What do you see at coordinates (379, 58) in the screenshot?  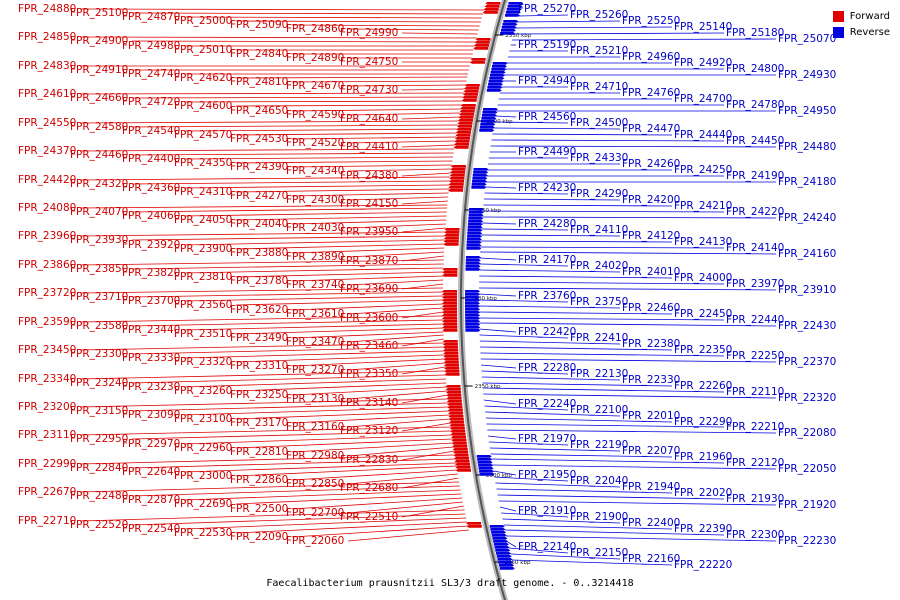 I see `forward-gene-fpr-24890: FPR_24890` at bounding box center [379, 58].